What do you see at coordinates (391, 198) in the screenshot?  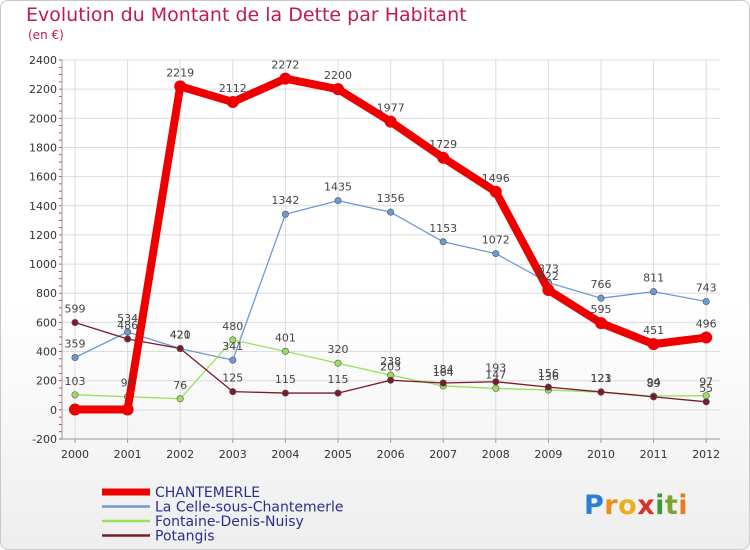 I see `data-label: 1356` at bounding box center [391, 198].